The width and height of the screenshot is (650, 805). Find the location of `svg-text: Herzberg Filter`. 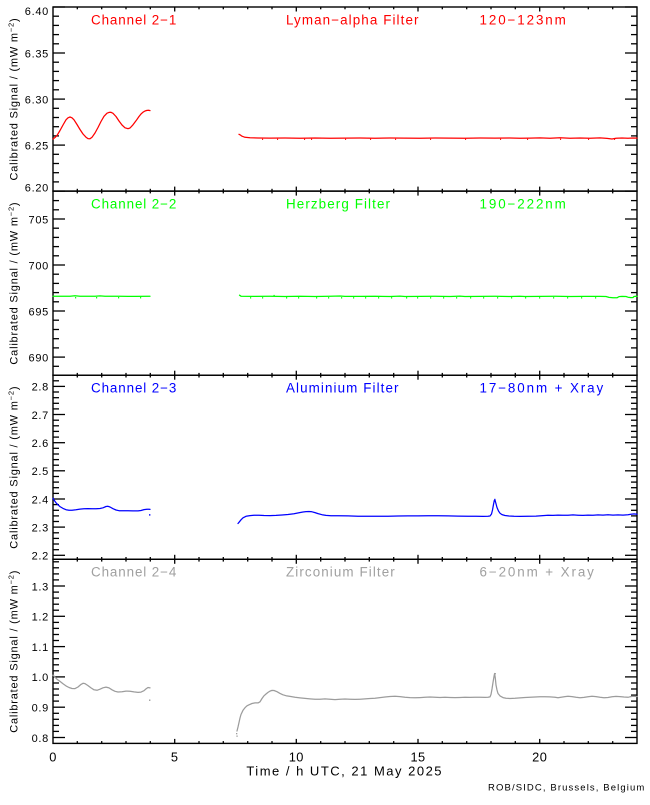

svg-text: Herzberg Filter is located at coordinates (338, 203).